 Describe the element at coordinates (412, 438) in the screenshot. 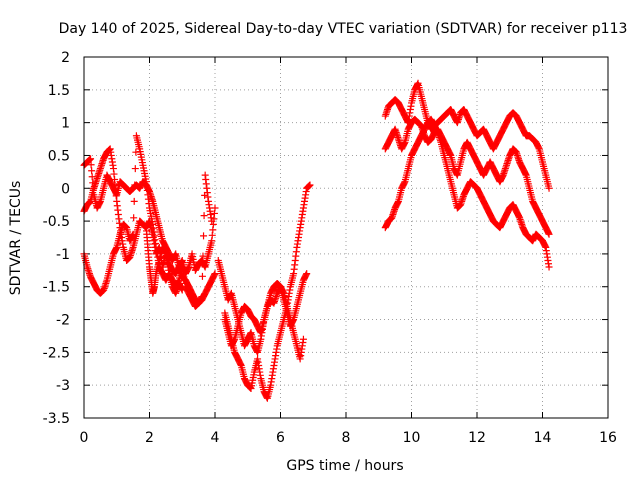

I see `x-tick-label: 10` at that location.